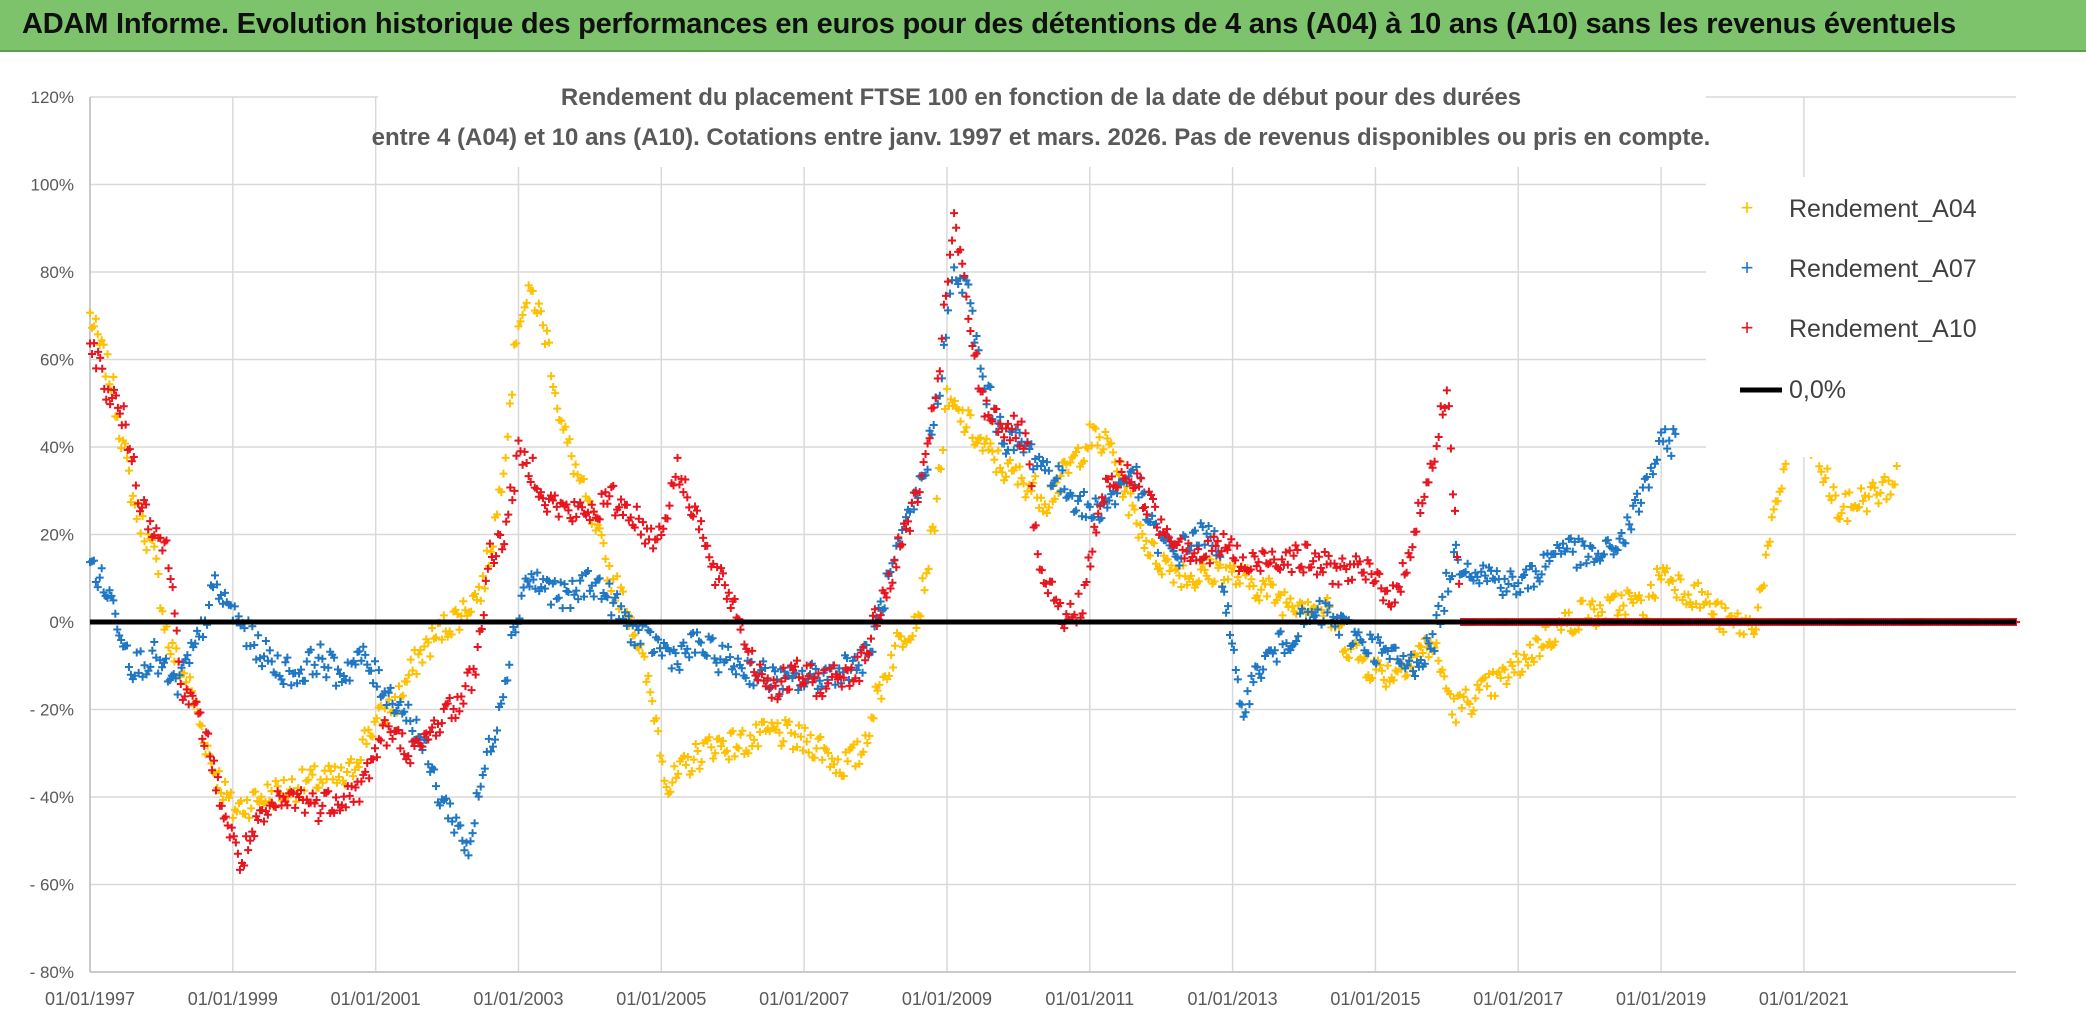 This screenshot has height=1031, width=2086. What do you see at coordinates (1859, 269) in the screenshot?
I see `legend-item-a07: + Rendement_A07` at bounding box center [1859, 269].